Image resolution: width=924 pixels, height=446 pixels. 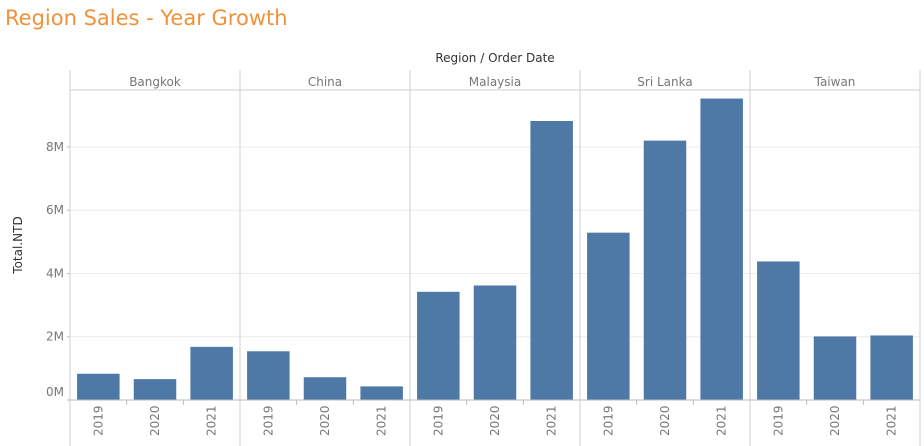 What do you see at coordinates (495, 342) in the screenshot?
I see `bar-malaysia-2020` at bounding box center [495, 342].